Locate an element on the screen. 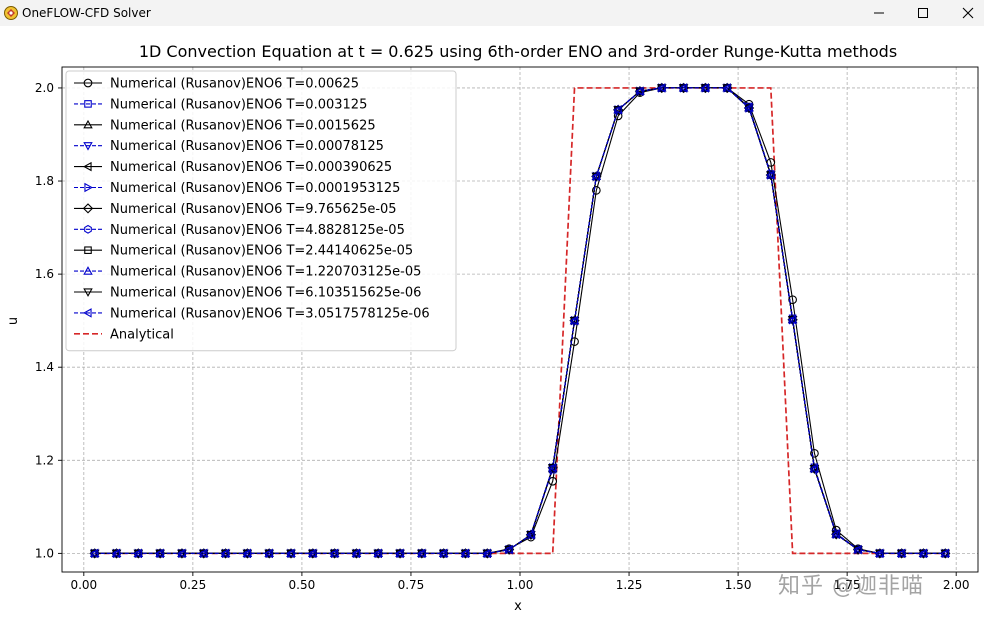 Image resolution: width=984 pixels, height=625 pixels. legend-entry: Numerical (Rusanov)ENO6 T=0.00625 is located at coordinates (216, 84).